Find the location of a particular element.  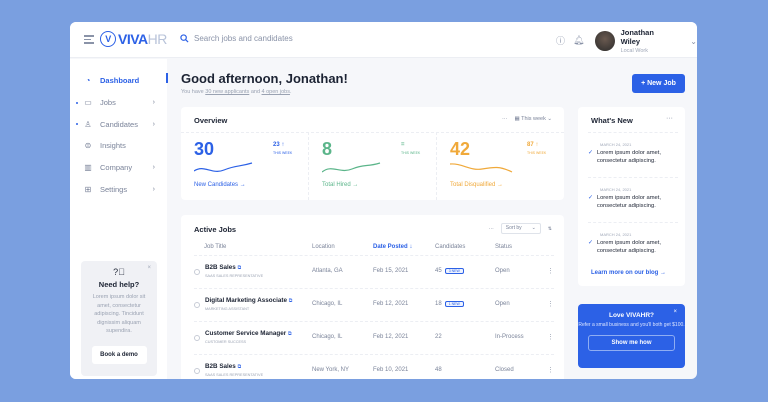

col-candidates: Candidates is located at coordinates (450, 247).